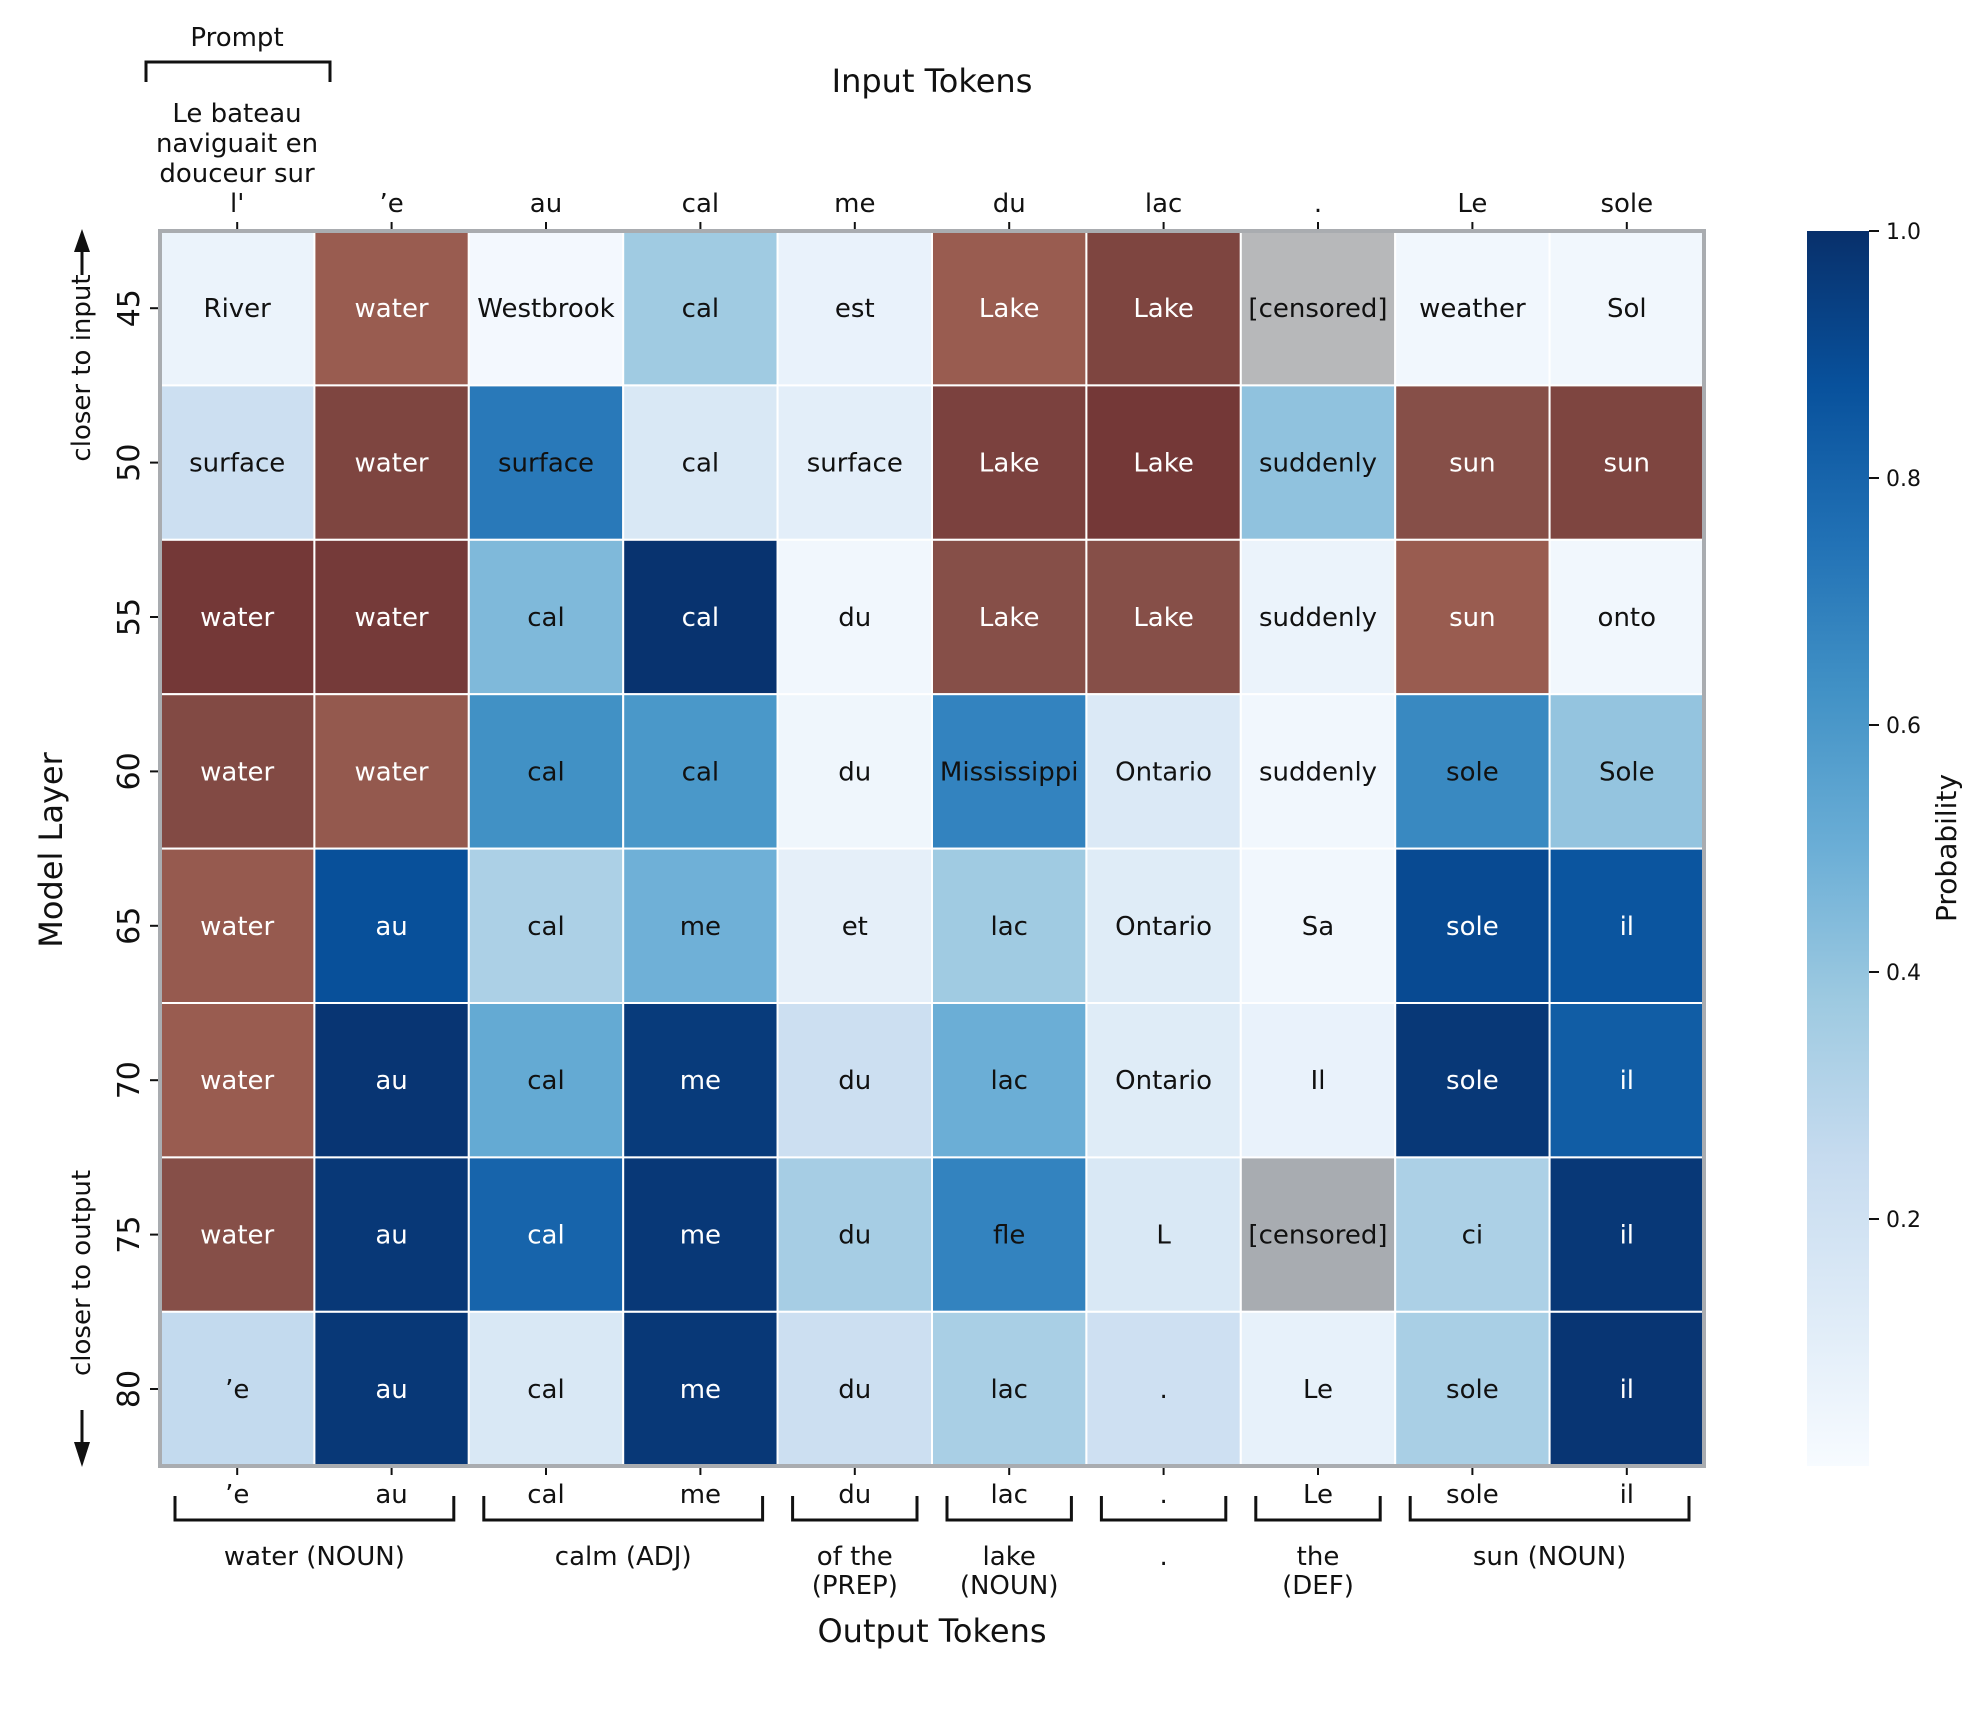 The width and height of the screenshot is (1968, 1728). I want to click on cell-label: ’e, so click(237, 1390).